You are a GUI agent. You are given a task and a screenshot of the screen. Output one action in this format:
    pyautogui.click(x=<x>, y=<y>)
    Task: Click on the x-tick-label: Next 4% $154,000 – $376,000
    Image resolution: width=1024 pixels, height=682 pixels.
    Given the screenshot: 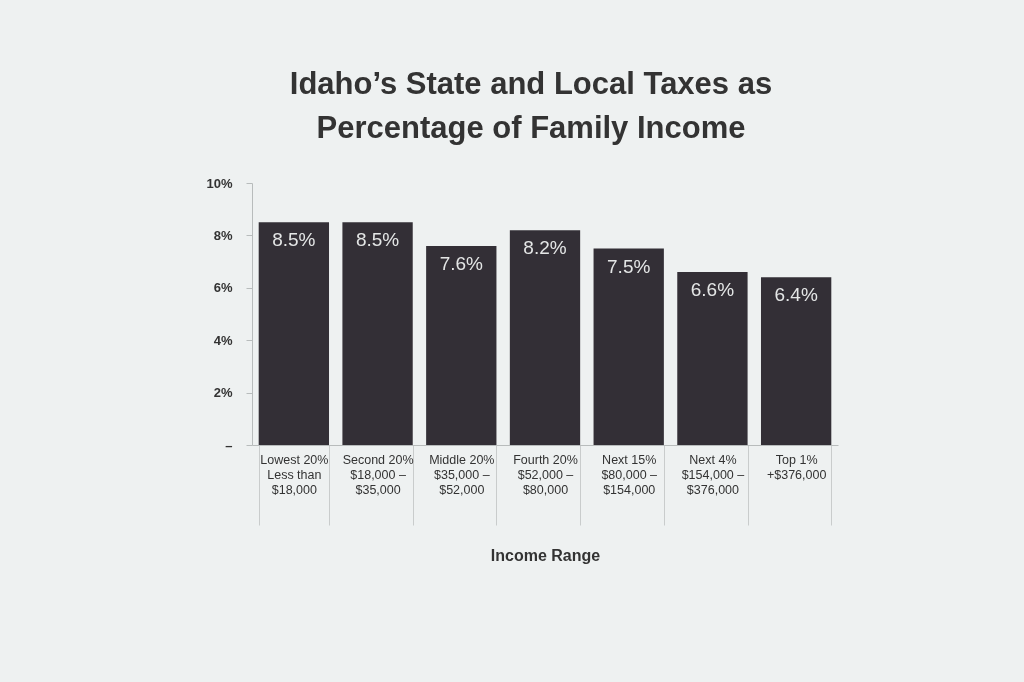 What is the action you would take?
    pyautogui.click(x=713, y=474)
    